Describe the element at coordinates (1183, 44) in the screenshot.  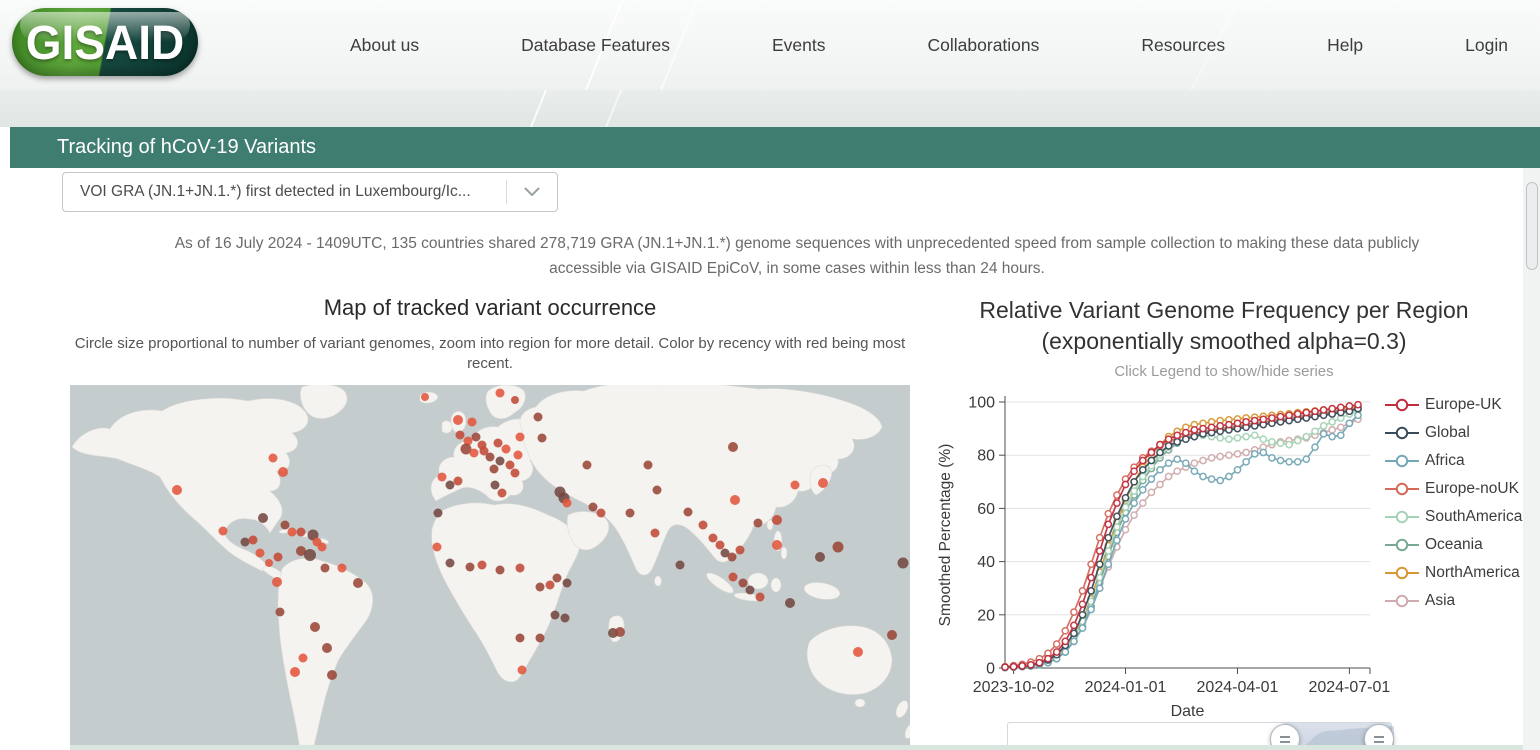
I see `nav-item-resources: Resources` at that location.